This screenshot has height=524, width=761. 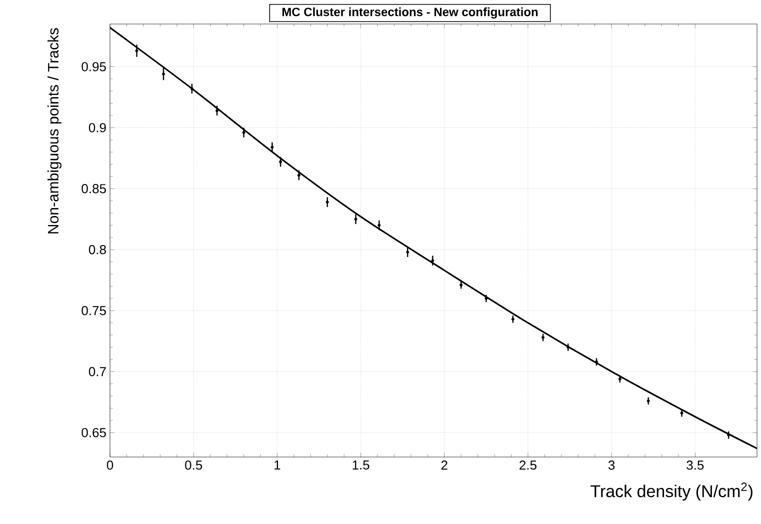 What do you see at coordinates (528, 465) in the screenshot?
I see `x-tick-label: 2.5` at bounding box center [528, 465].